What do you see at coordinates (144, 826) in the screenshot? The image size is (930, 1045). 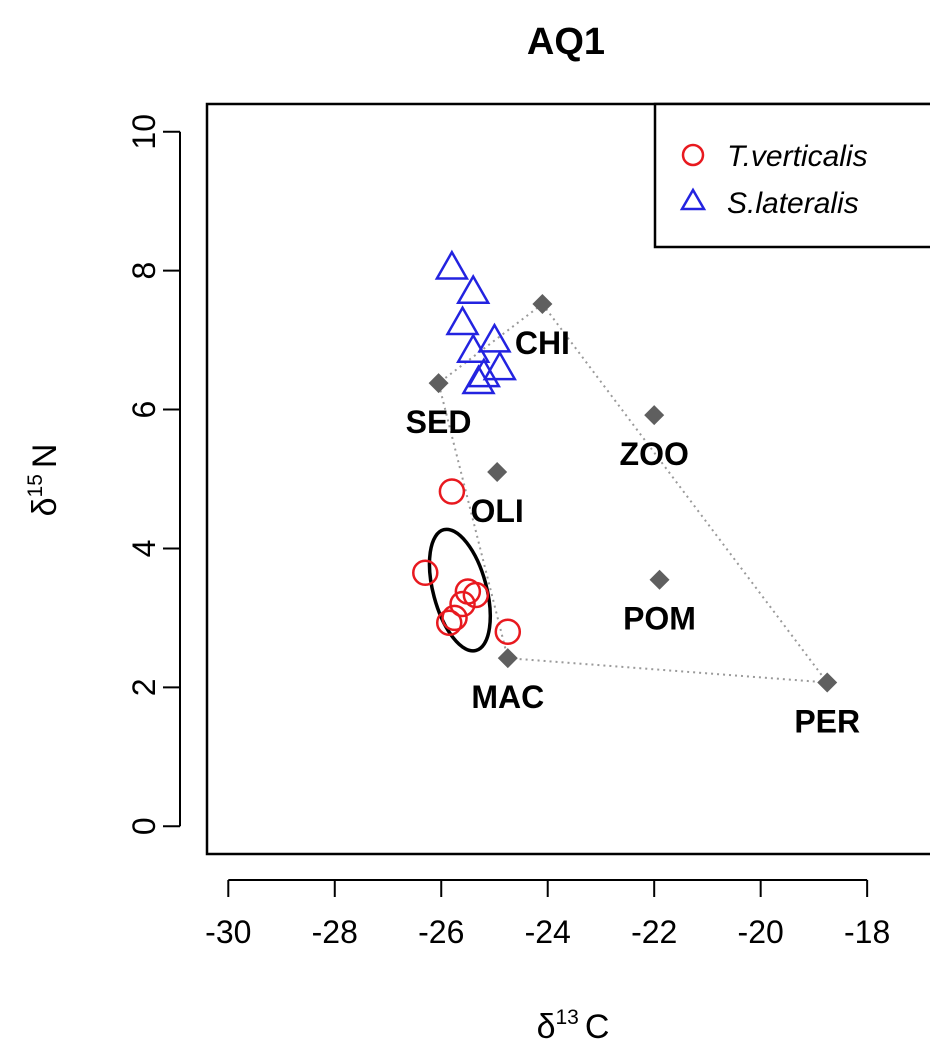 I see `y-tick-label: 0` at bounding box center [144, 826].